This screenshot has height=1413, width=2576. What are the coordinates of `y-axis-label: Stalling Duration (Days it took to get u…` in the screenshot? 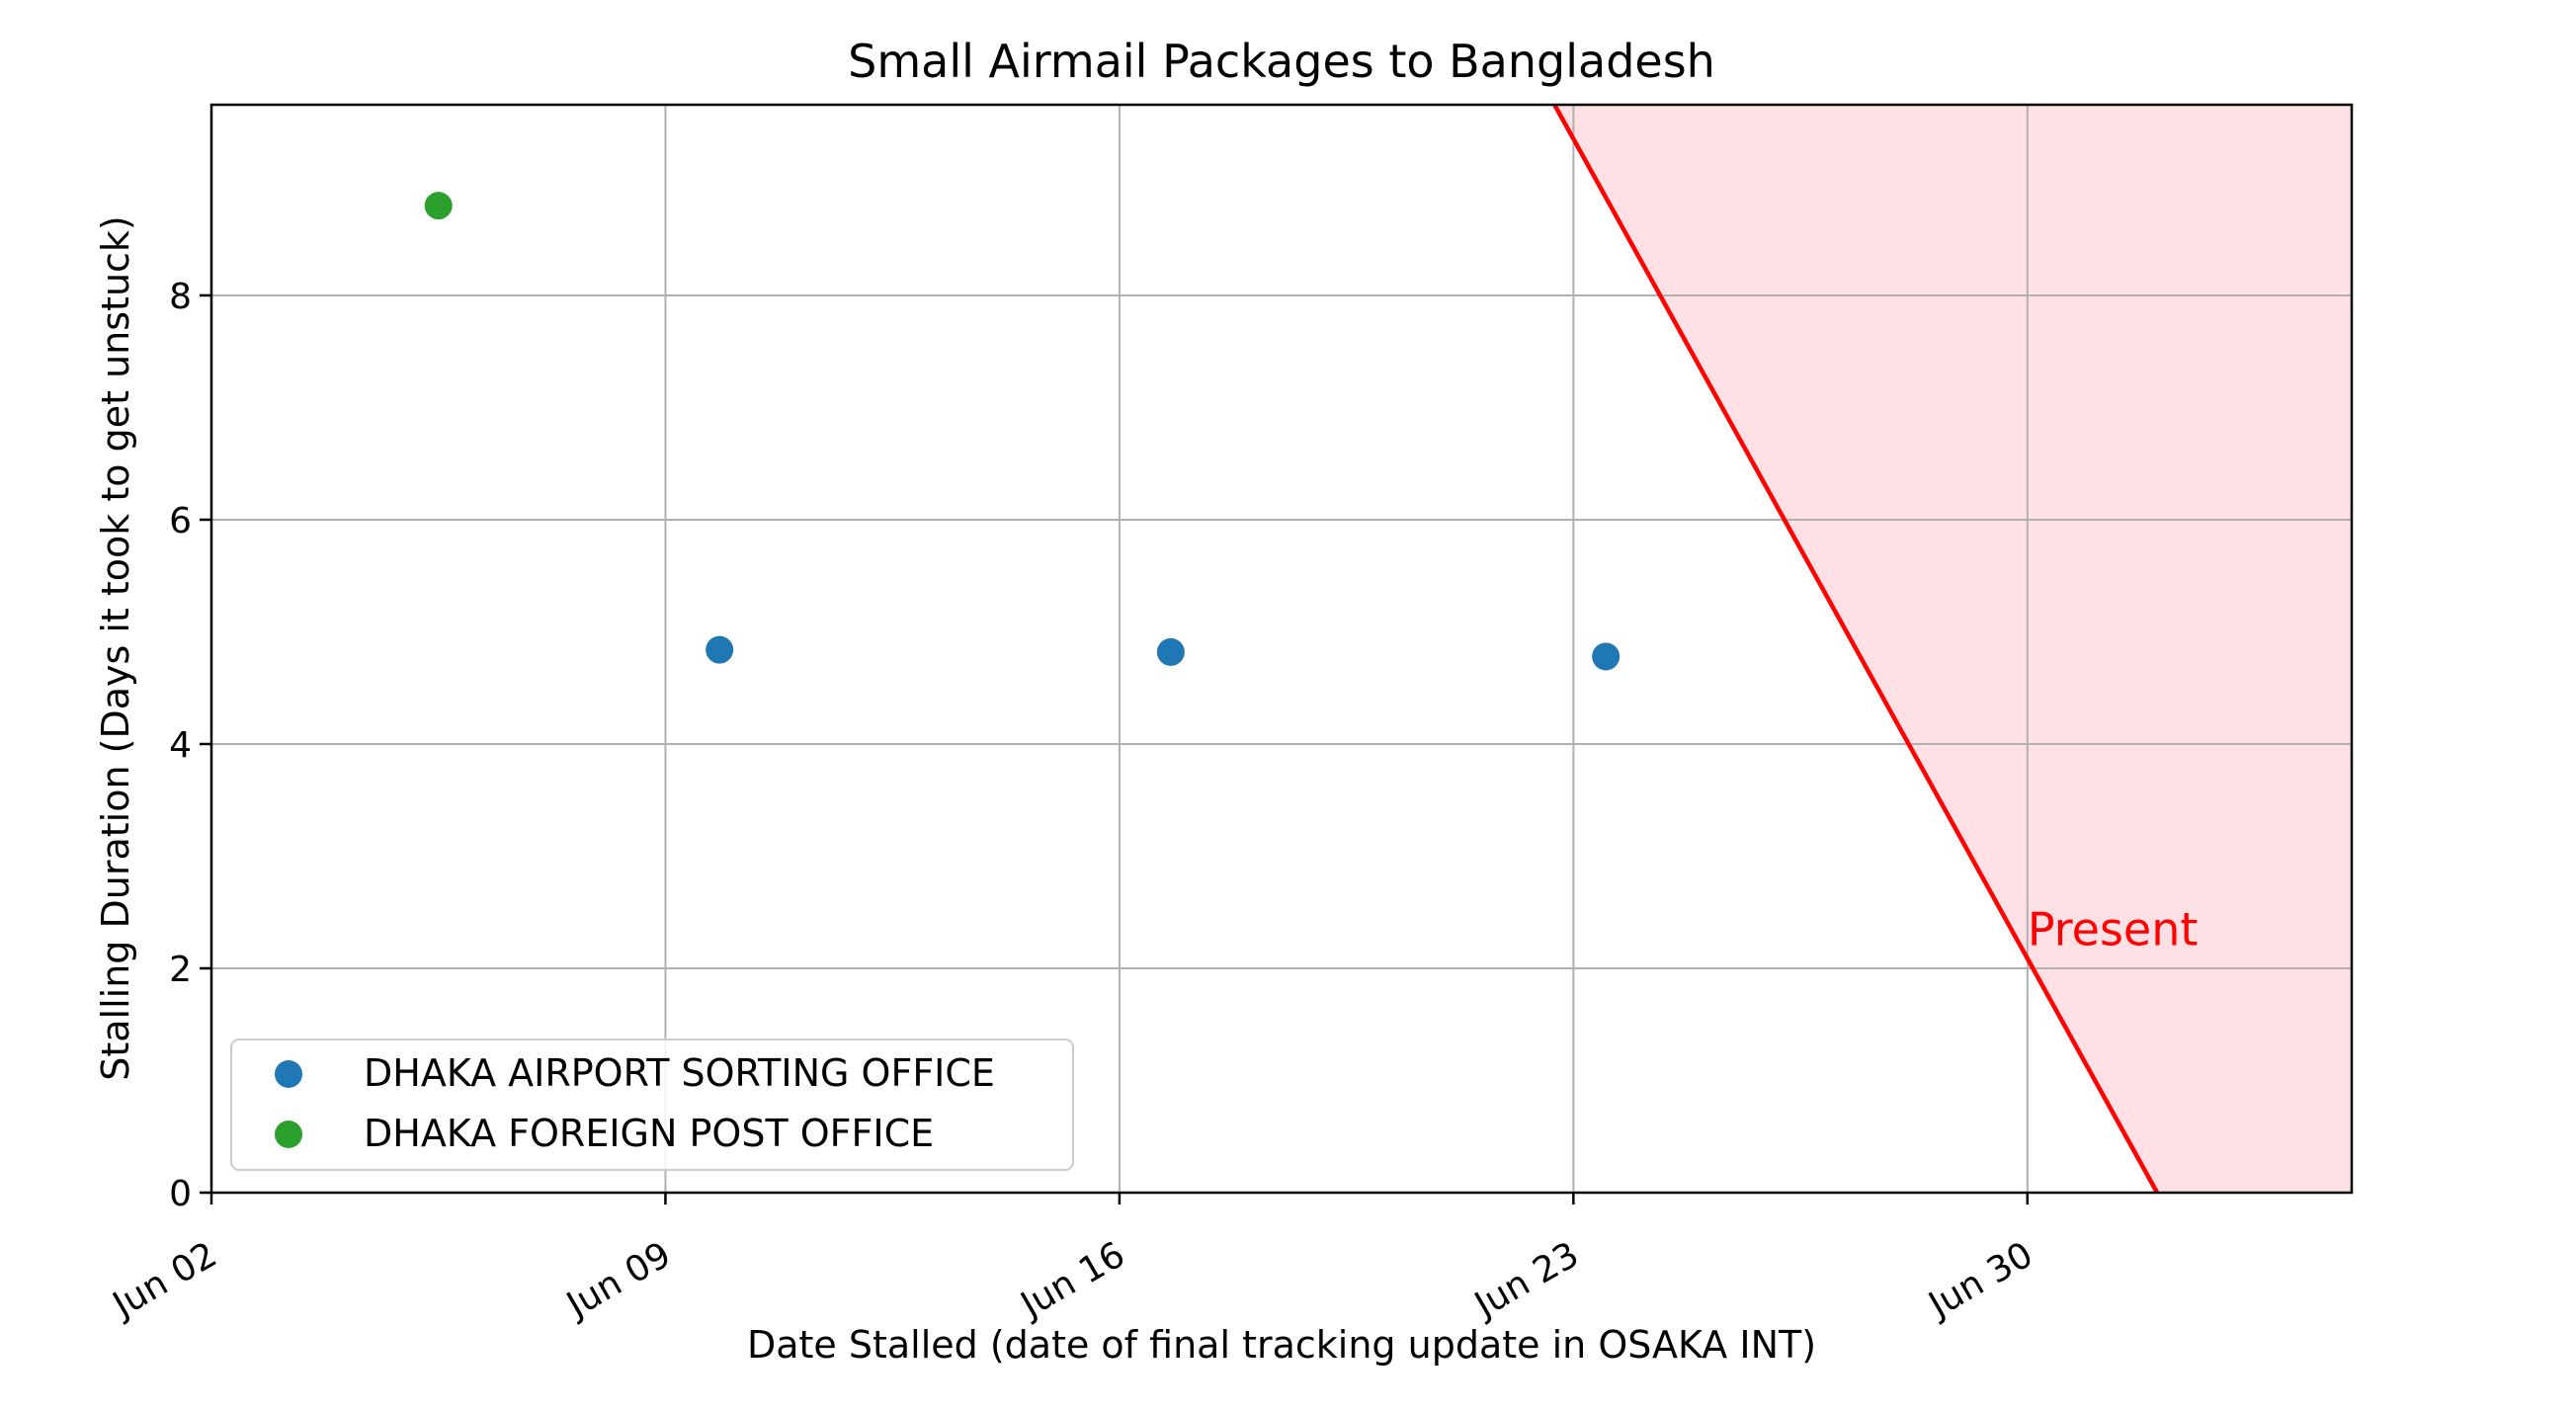 It's located at (115, 648).